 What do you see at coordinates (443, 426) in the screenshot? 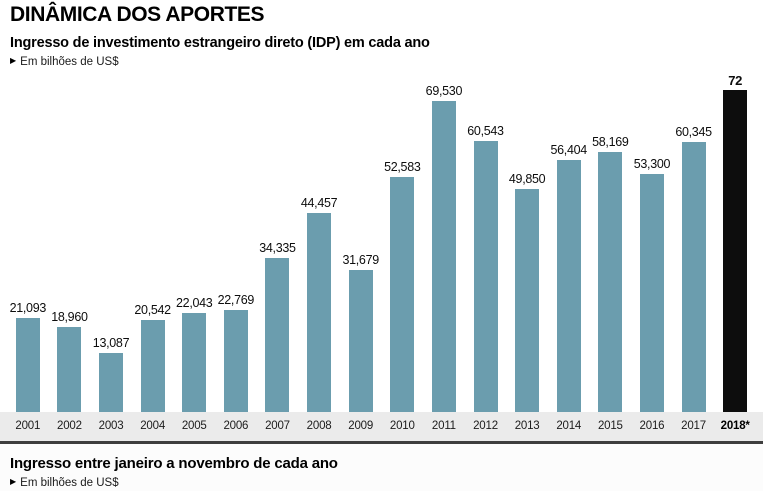
I see `year-label-2011: 2011` at bounding box center [443, 426].